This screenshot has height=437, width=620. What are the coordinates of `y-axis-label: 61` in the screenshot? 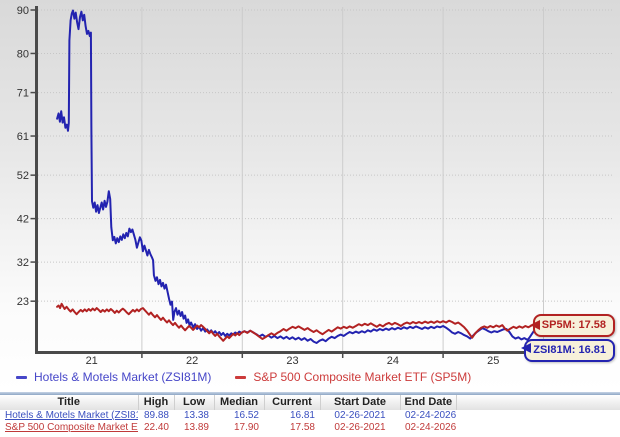 It's located at (23, 137).